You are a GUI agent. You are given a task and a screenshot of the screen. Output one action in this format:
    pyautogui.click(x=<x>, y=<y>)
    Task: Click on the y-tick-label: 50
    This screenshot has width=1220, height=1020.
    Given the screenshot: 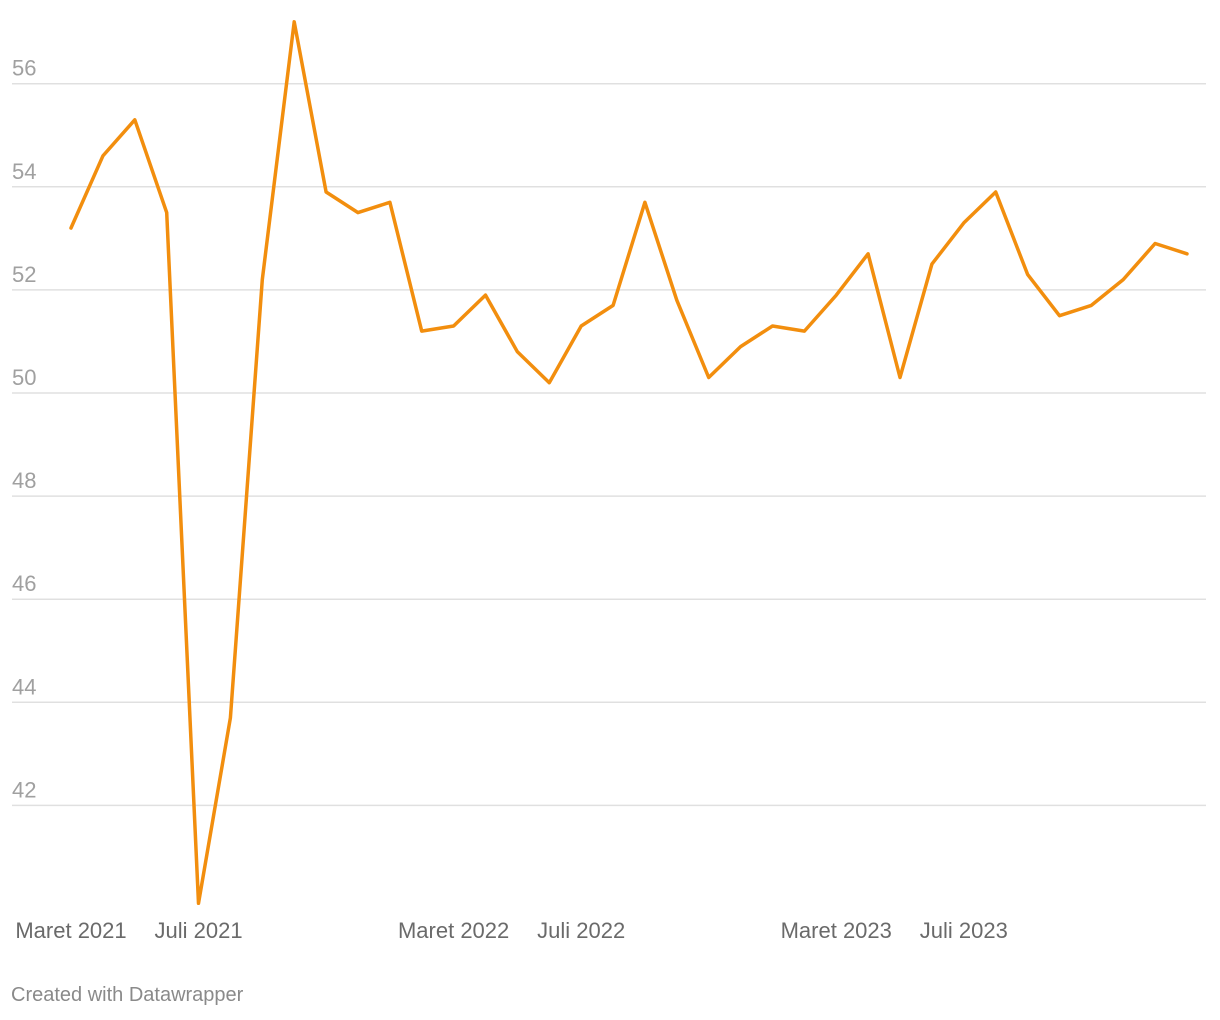 What is the action you would take?
    pyautogui.click(x=24, y=377)
    